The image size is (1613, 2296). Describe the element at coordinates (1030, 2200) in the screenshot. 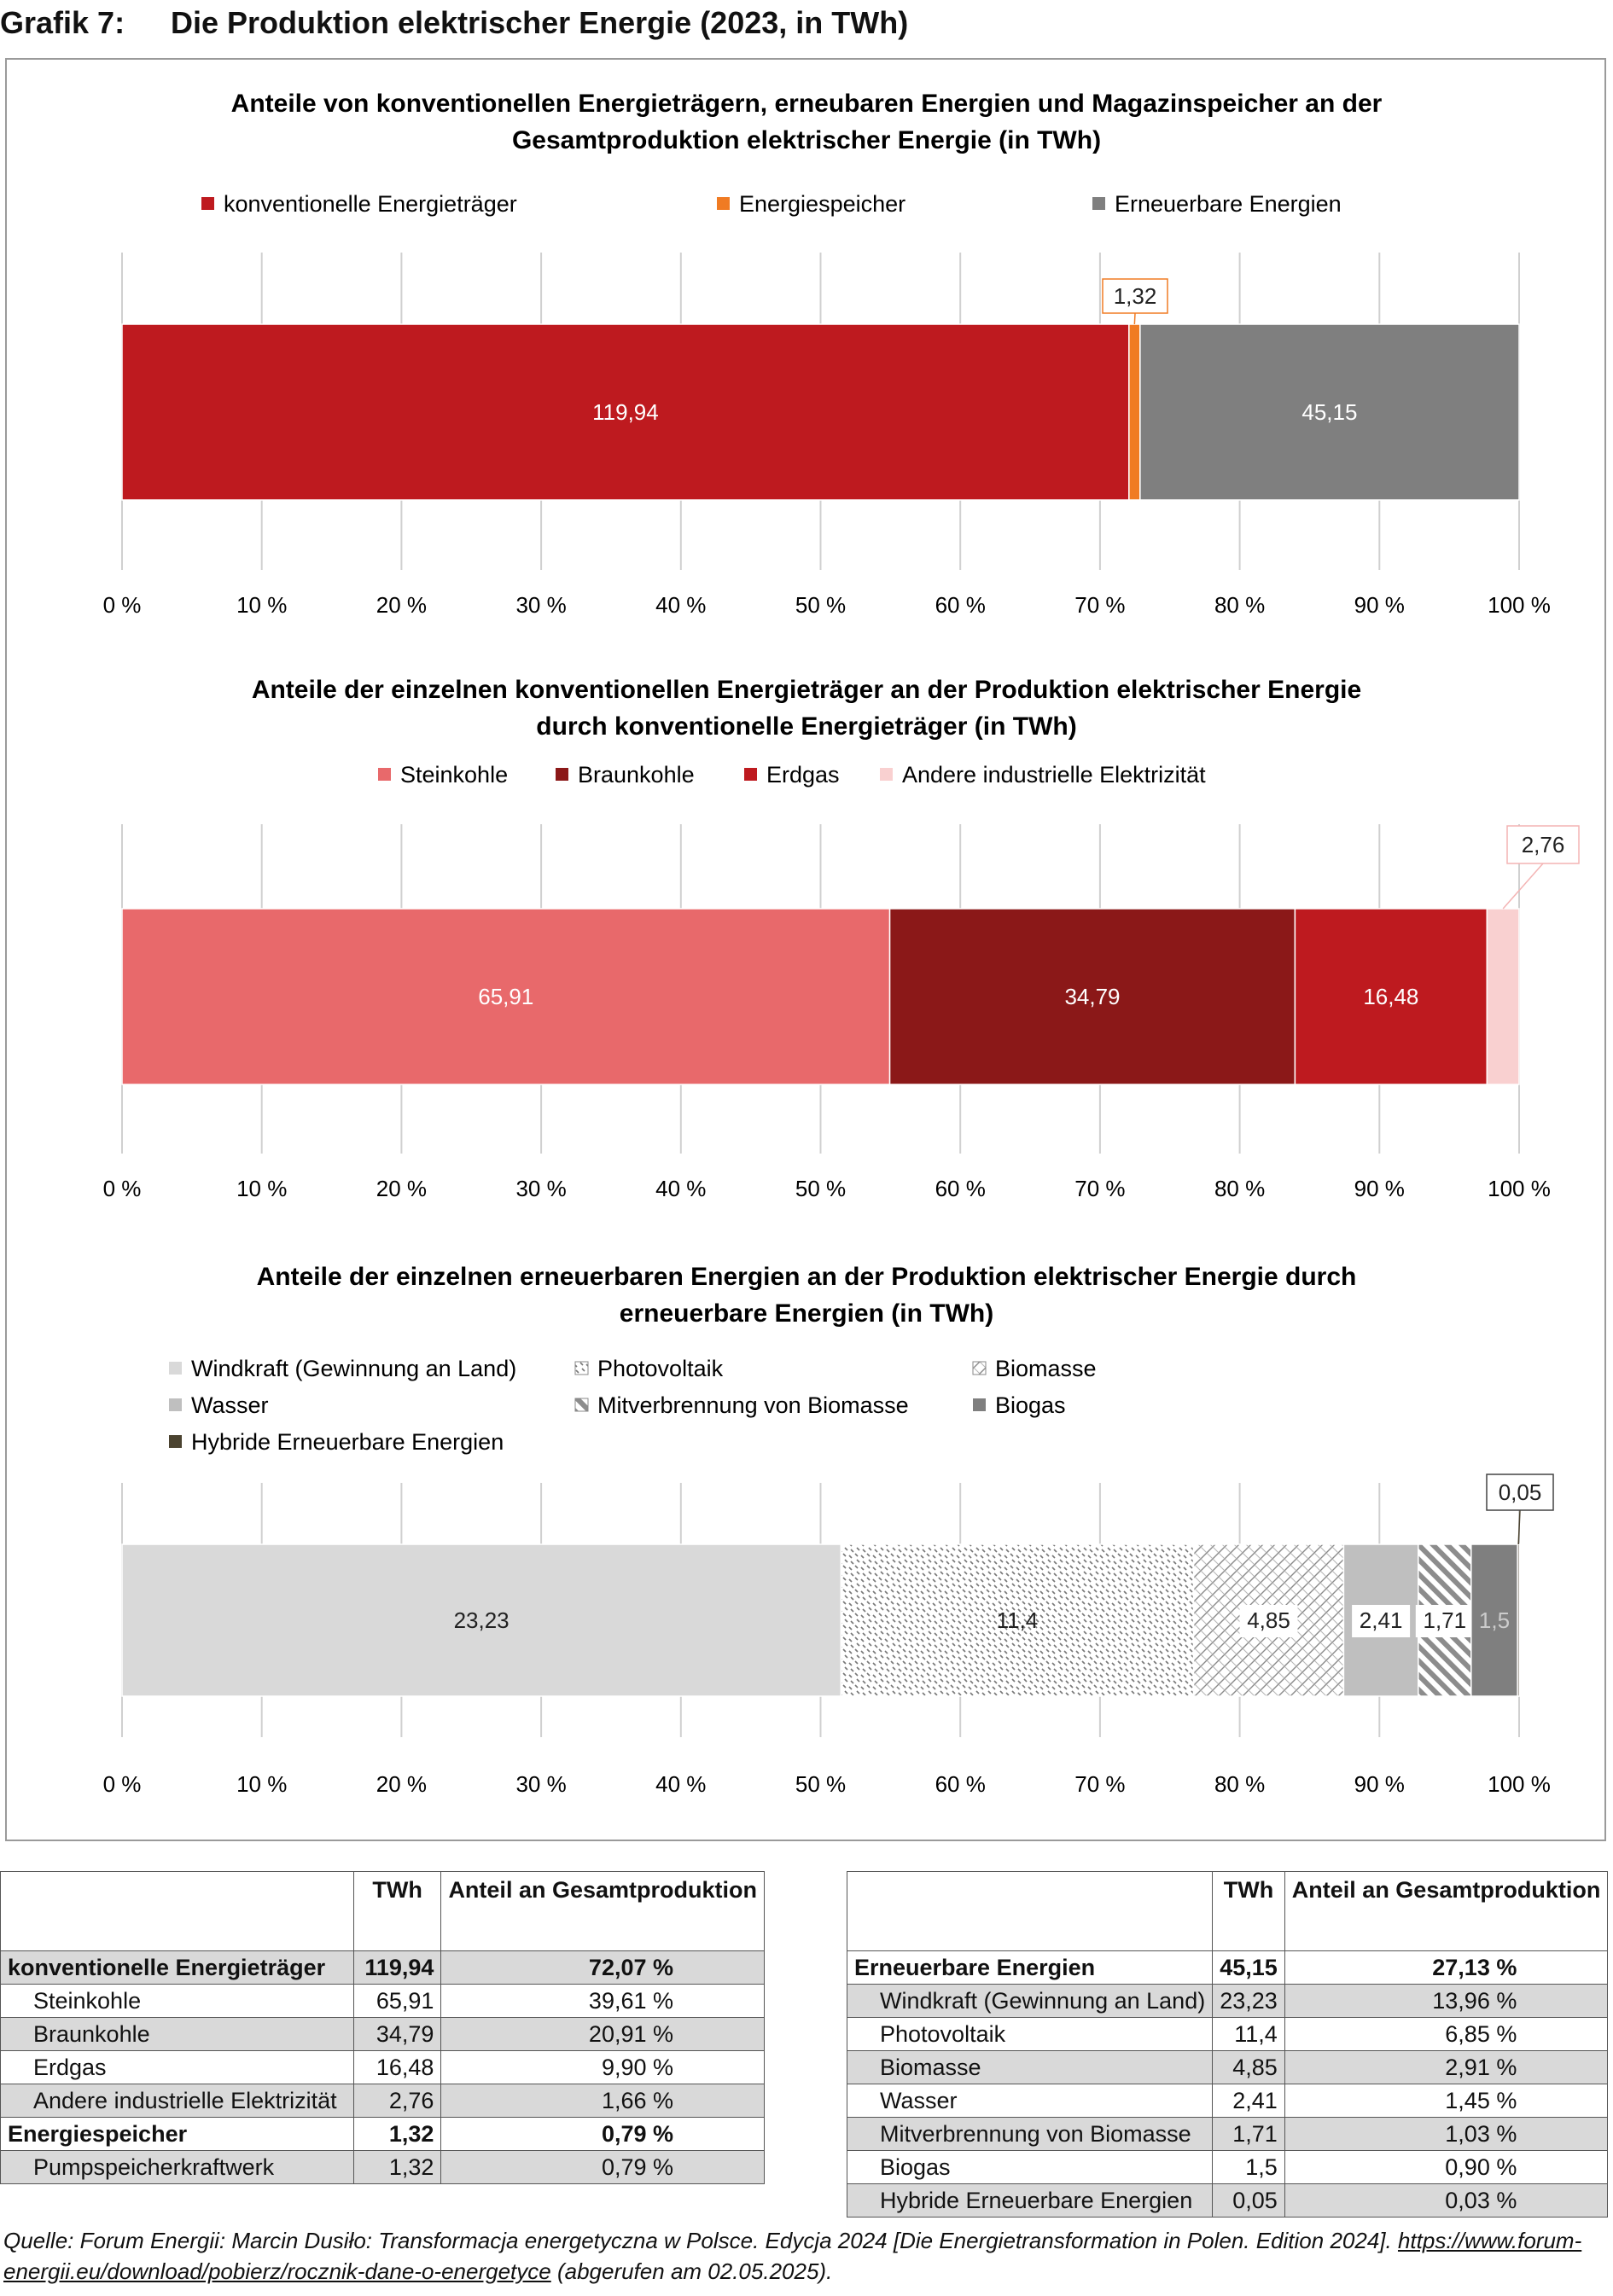

I see `row-label: Hybride Erneuerbare Energien` at that location.